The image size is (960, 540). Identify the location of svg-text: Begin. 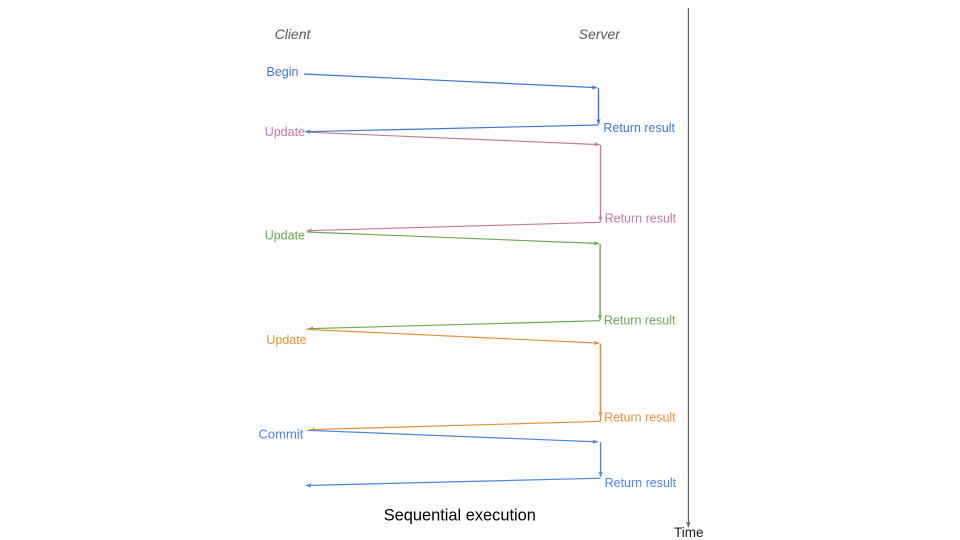
(283, 72).